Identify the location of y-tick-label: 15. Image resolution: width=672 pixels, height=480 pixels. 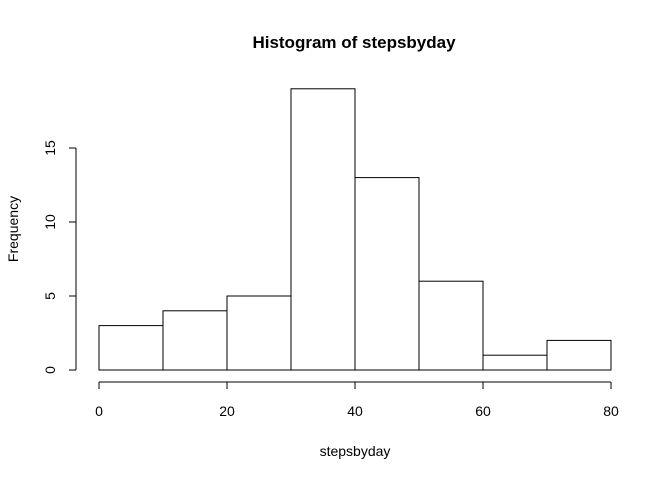
(50, 148).